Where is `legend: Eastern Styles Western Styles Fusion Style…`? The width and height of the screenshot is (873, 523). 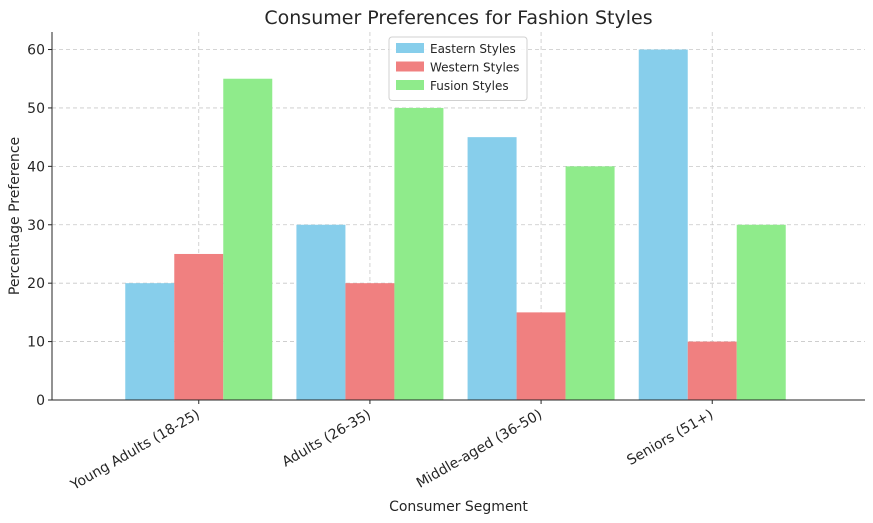
legend: Eastern Styles Western Styles Fusion Style… is located at coordinates (458, 68).